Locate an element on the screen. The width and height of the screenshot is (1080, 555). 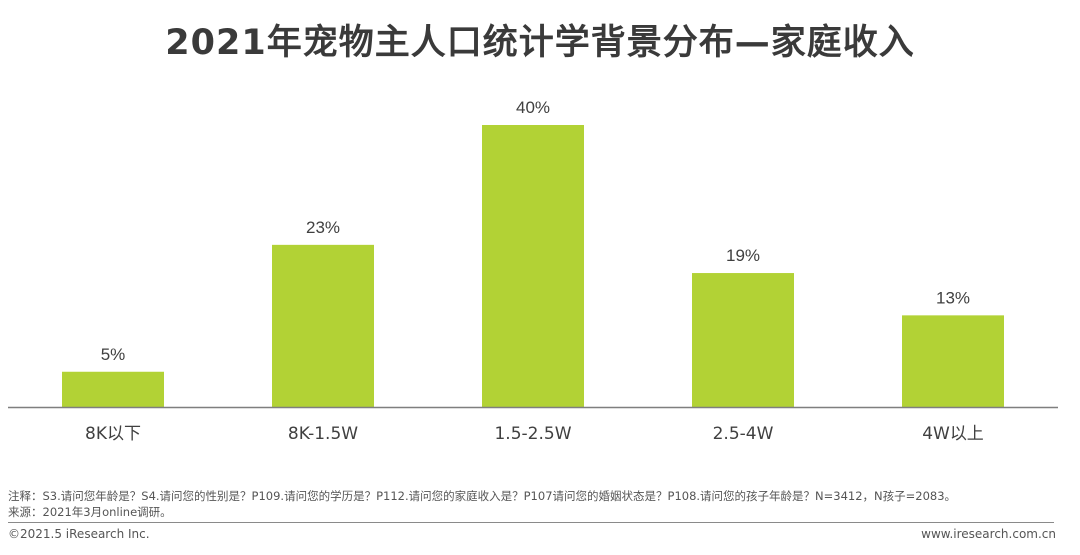
value-label-2: 23% is located at coordinates (323, 227).